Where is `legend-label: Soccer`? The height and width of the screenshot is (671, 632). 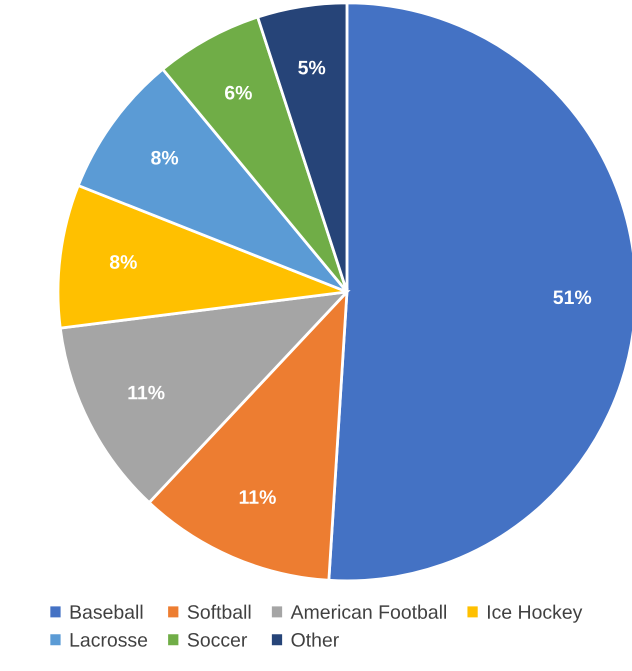
legend-label: Soccer is located at coordinates (218, 639).